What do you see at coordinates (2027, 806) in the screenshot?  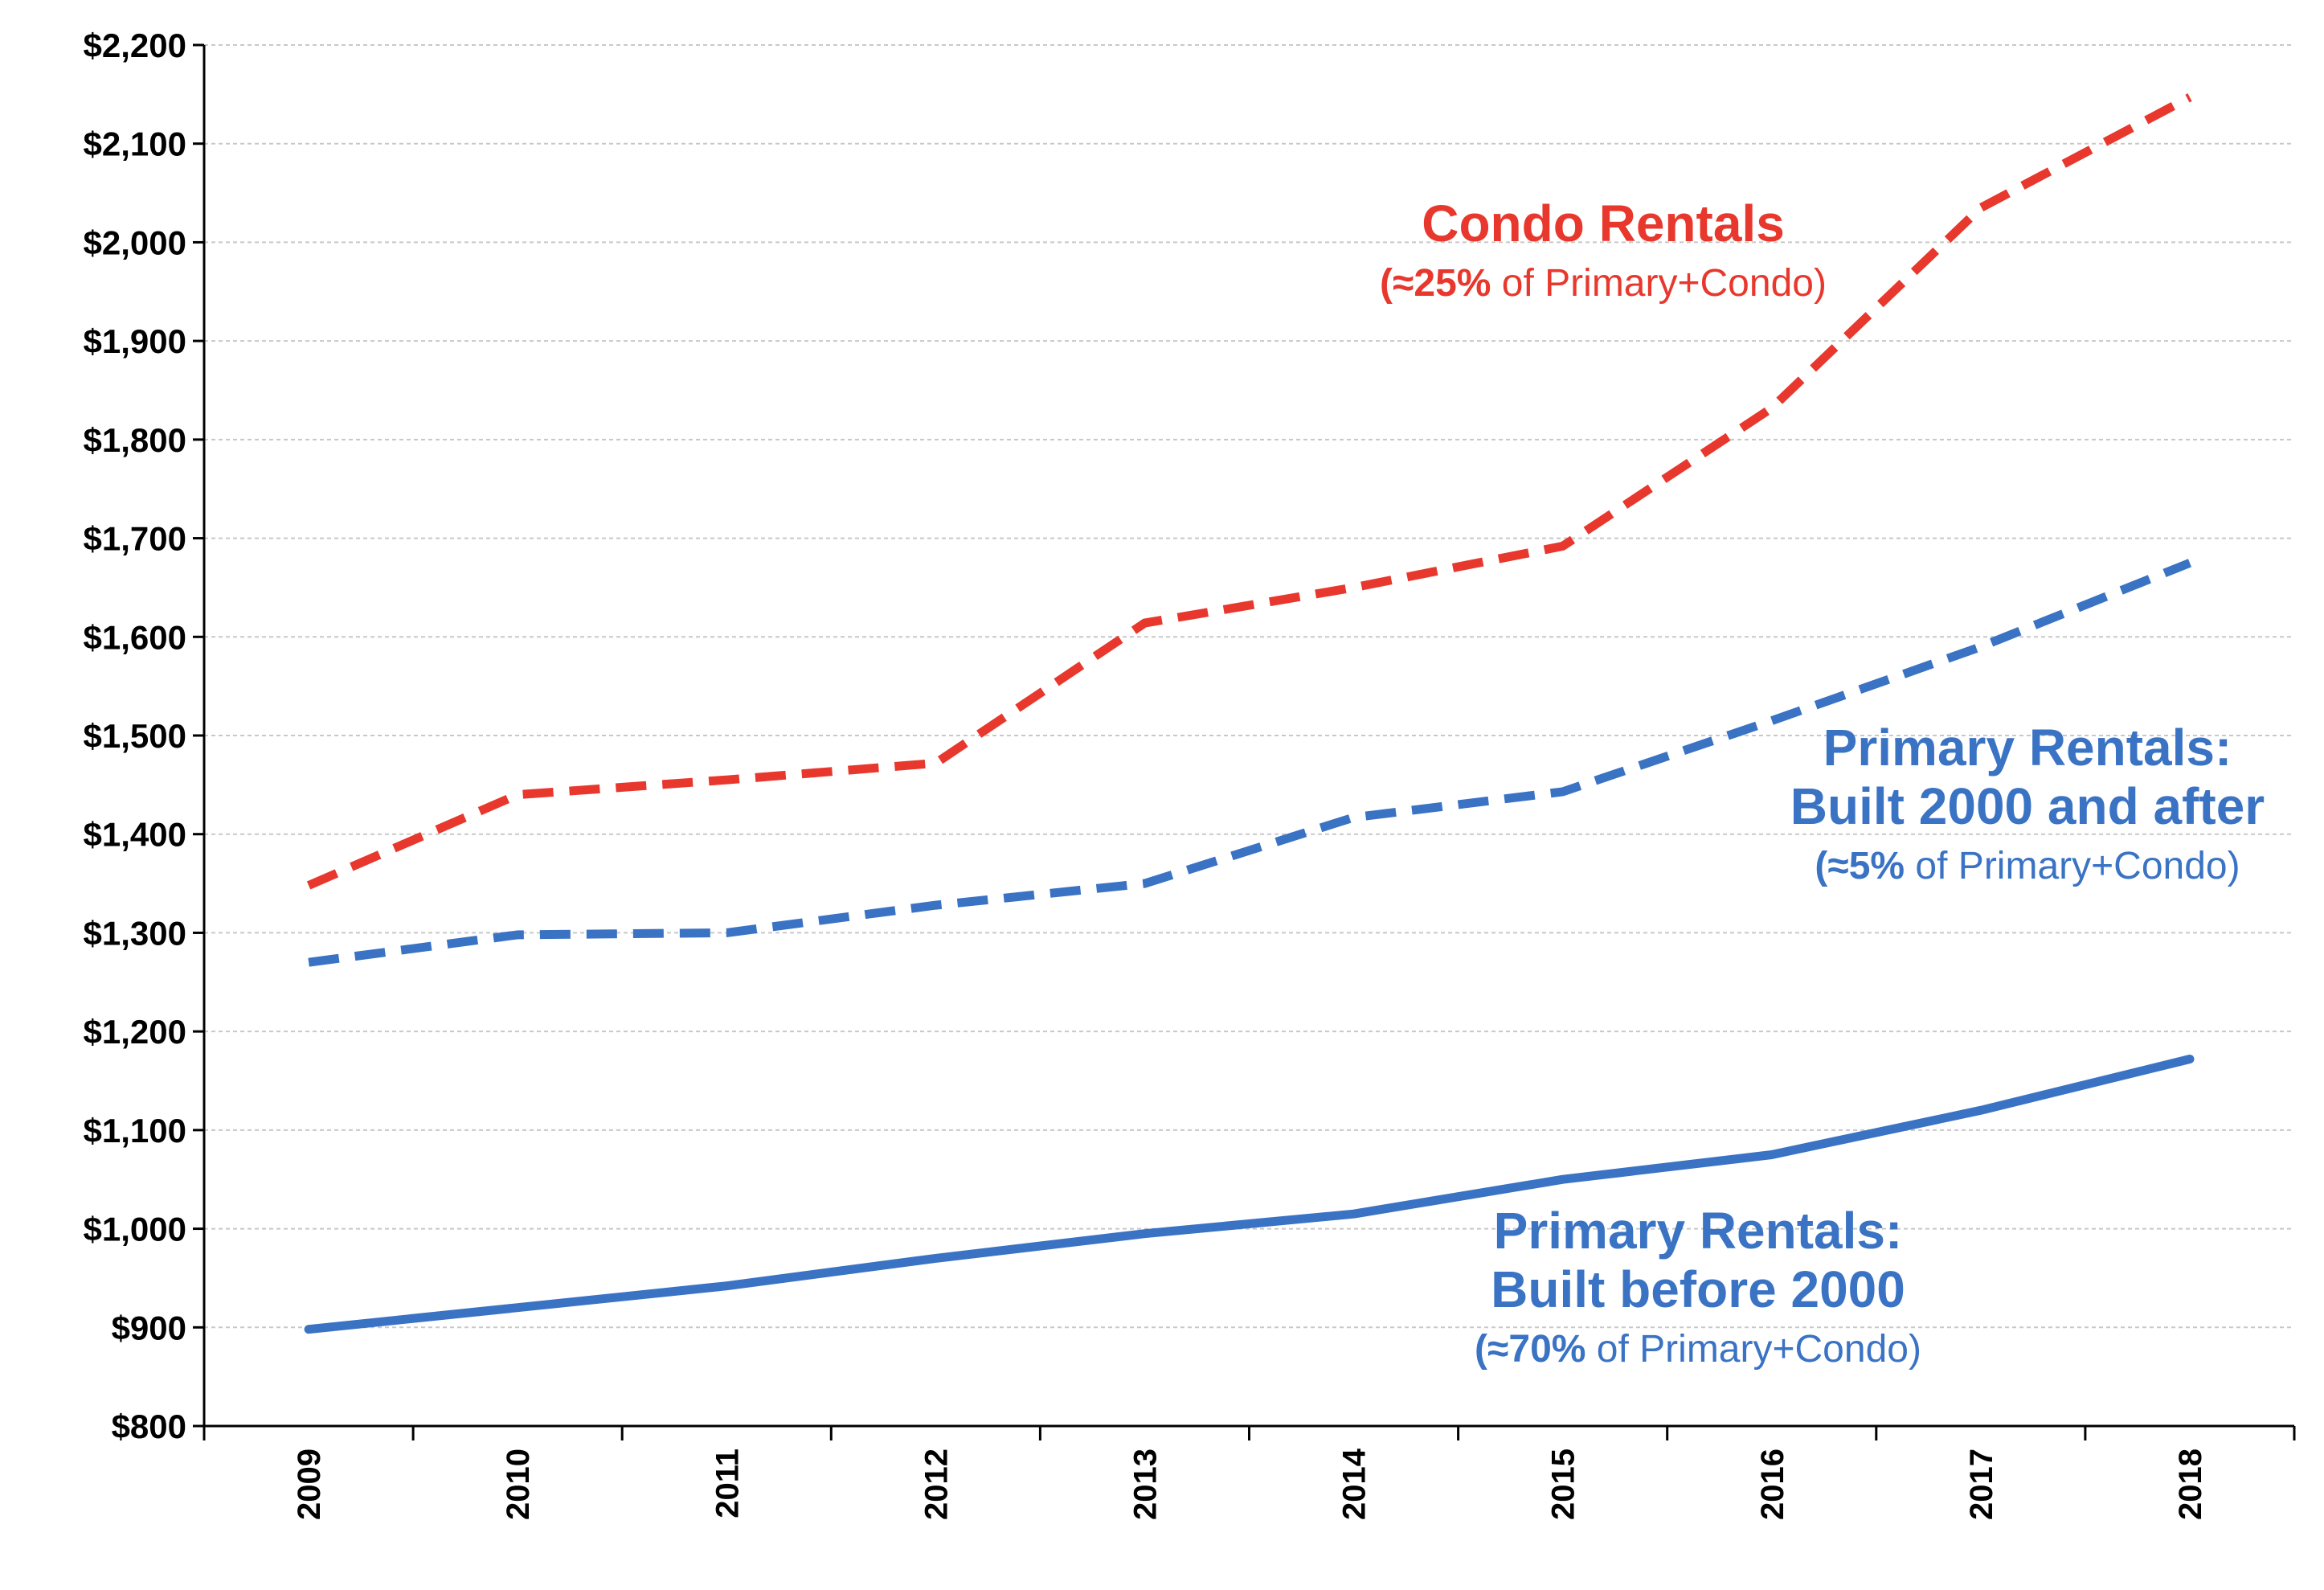 I see `annotation-title-primary_new: Built 2000 and after` at bounding box center [2027, 806].